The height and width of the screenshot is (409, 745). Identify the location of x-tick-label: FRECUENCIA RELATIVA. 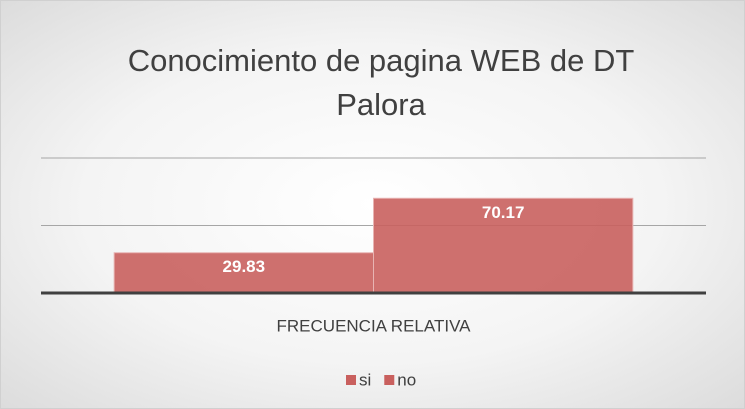
(374, 325).